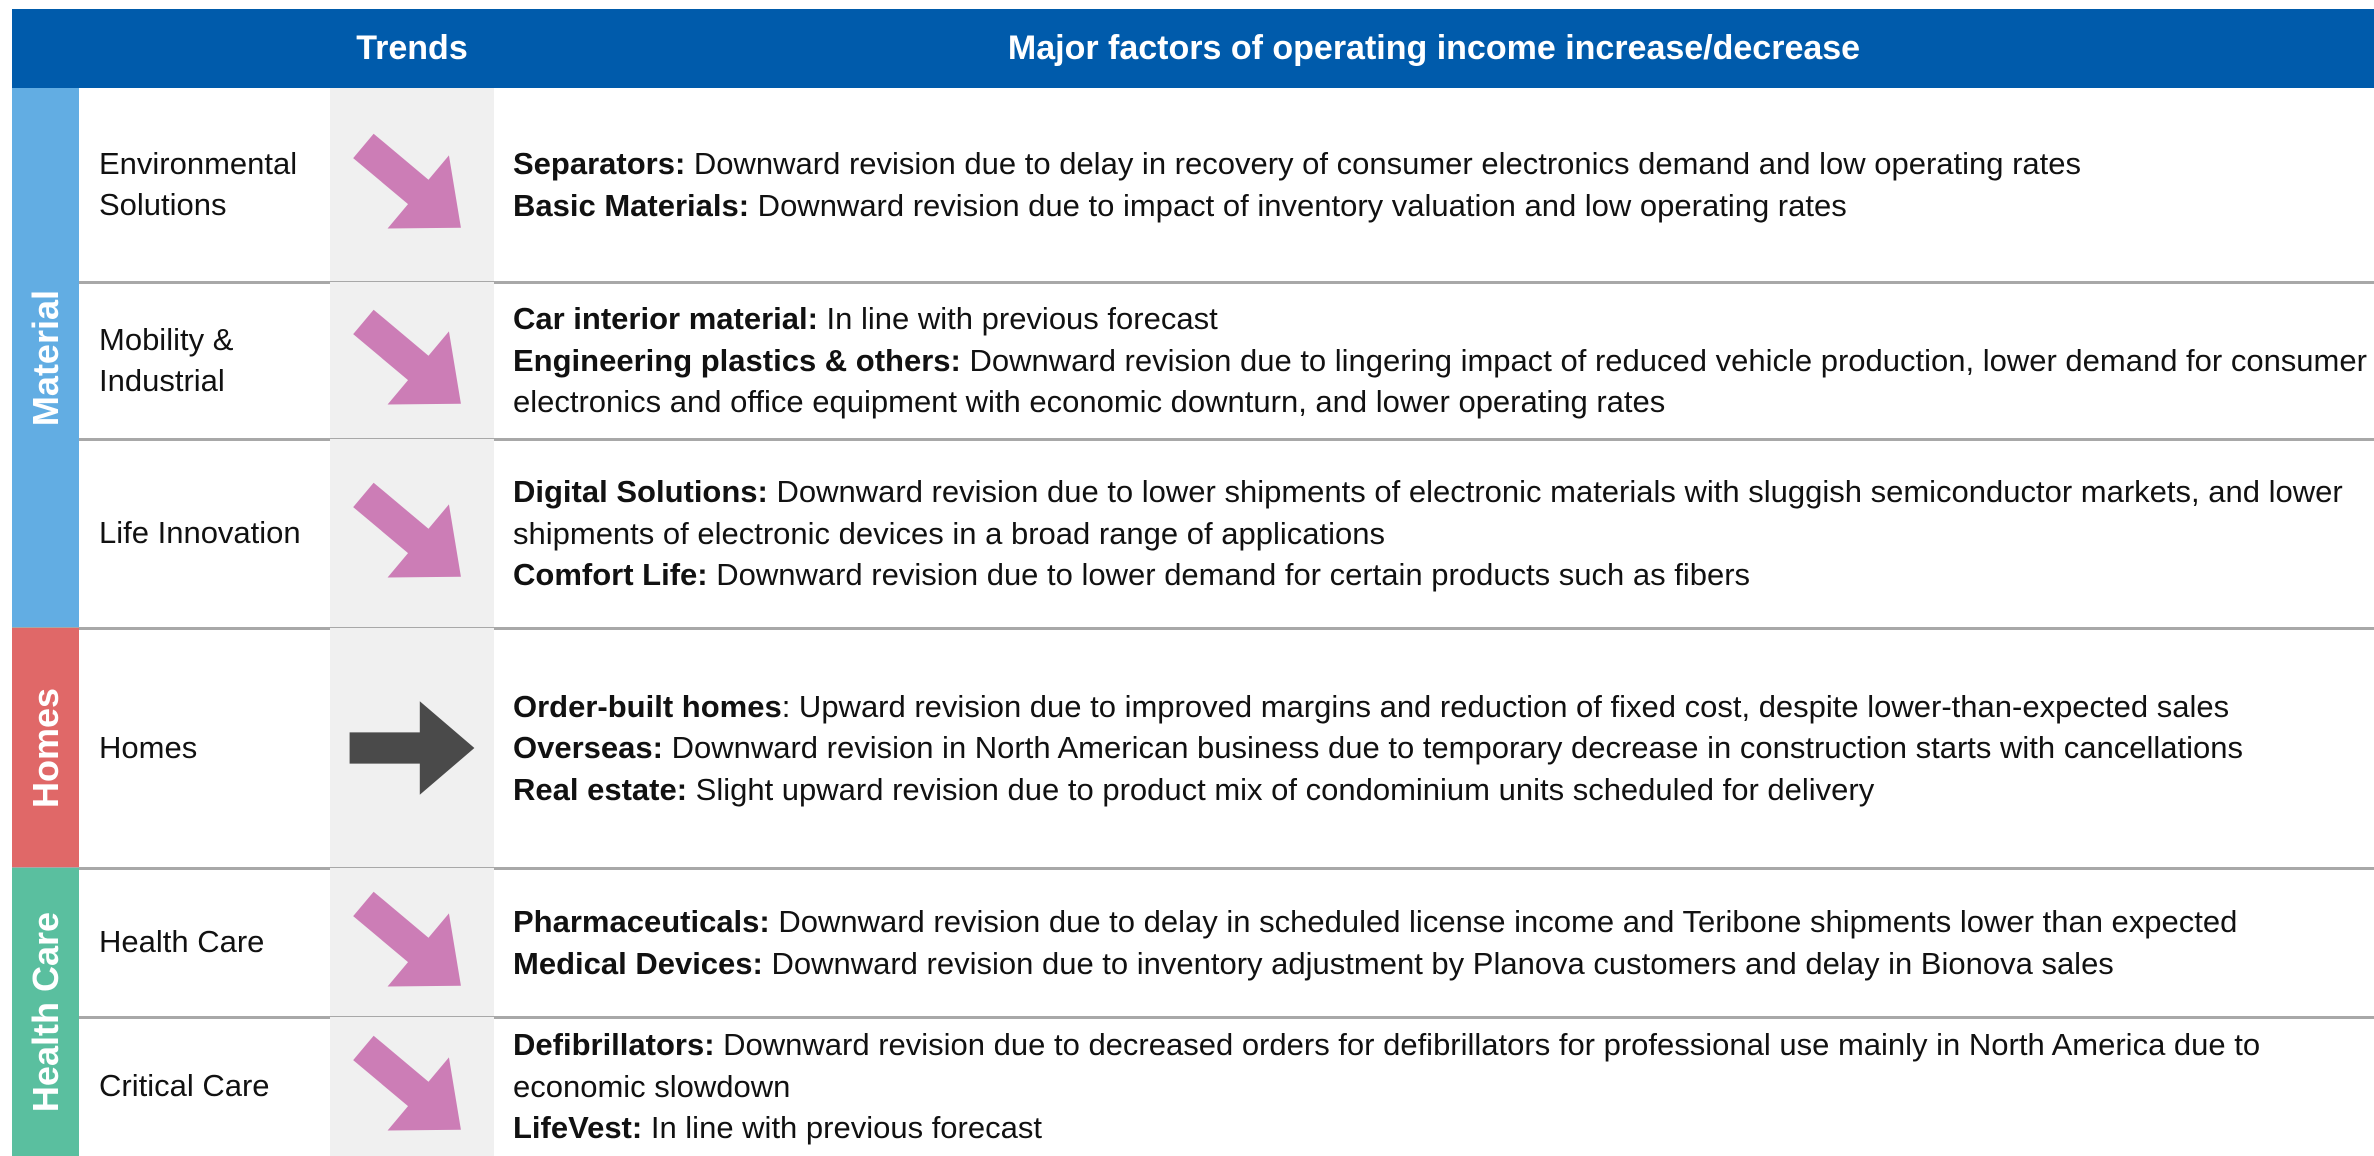 The image size is (2374, 1156). Describe the element at coordinates (599, 164) in the screenshot. I see `factor-label: Separators:` at that location.